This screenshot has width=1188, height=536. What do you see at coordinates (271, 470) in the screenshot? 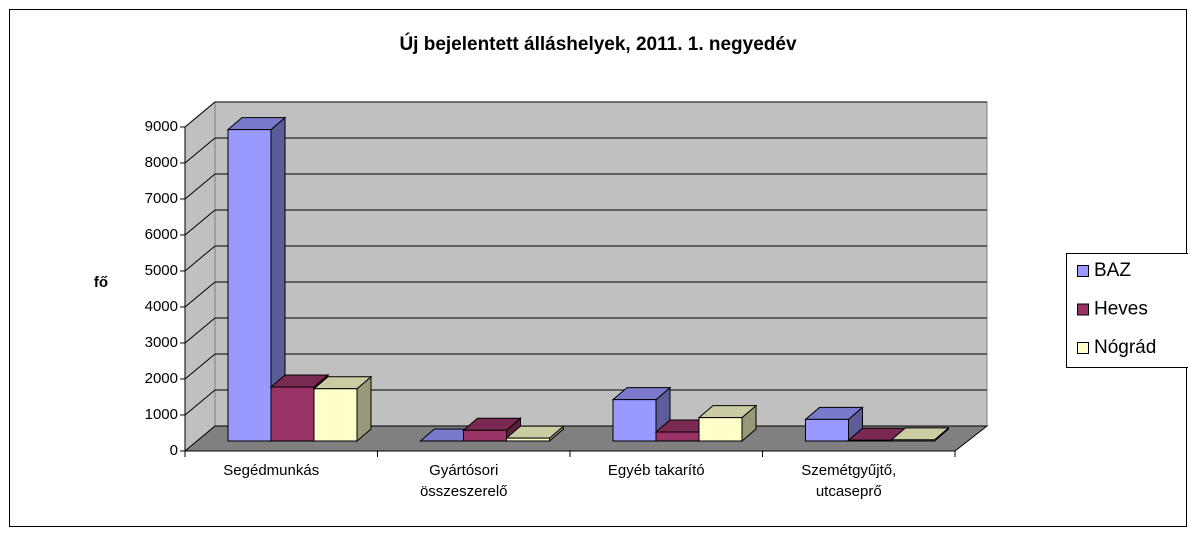
I see `x-tick-label: Segédmunkás` at bounding box center [271, 470].